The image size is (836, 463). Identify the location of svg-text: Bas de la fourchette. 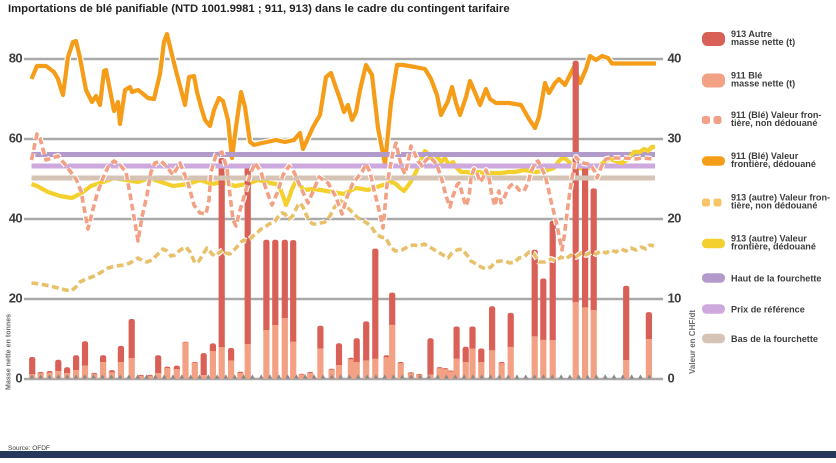
(774, 339).